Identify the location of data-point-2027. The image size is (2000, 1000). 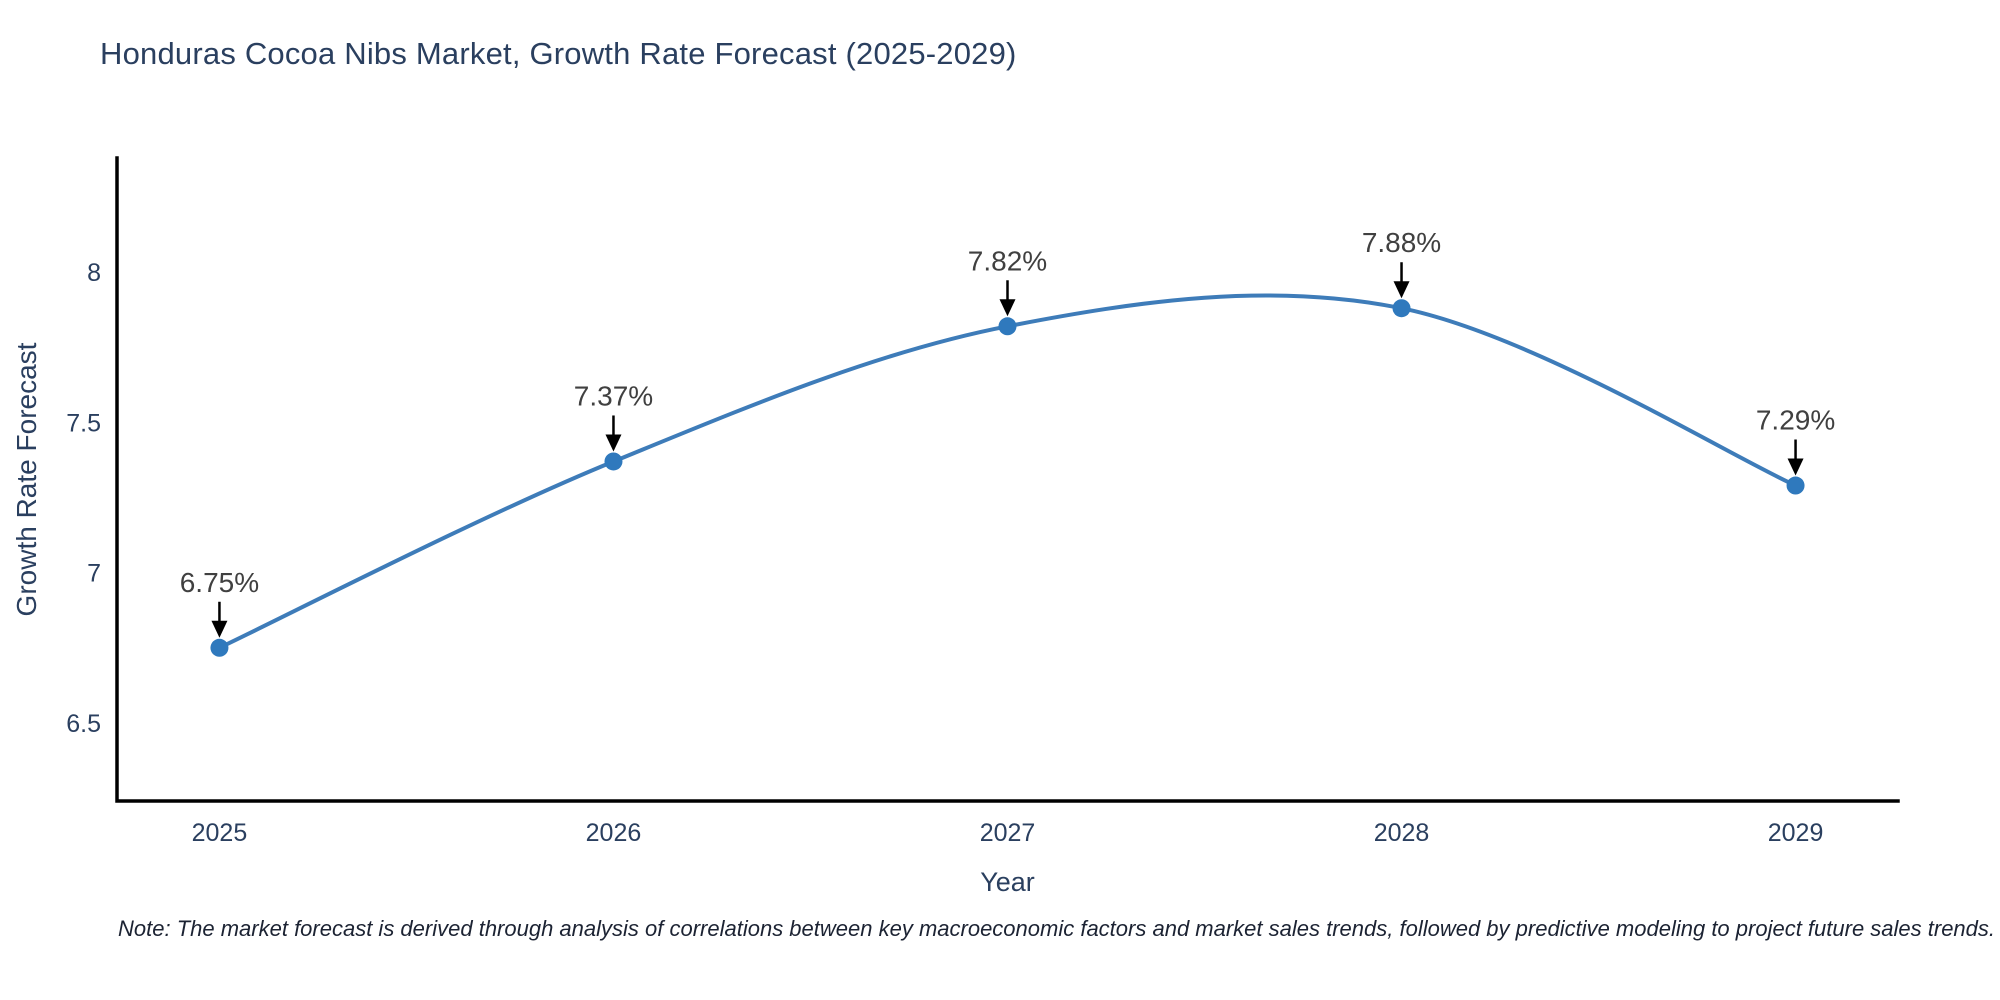
(1007, 326).